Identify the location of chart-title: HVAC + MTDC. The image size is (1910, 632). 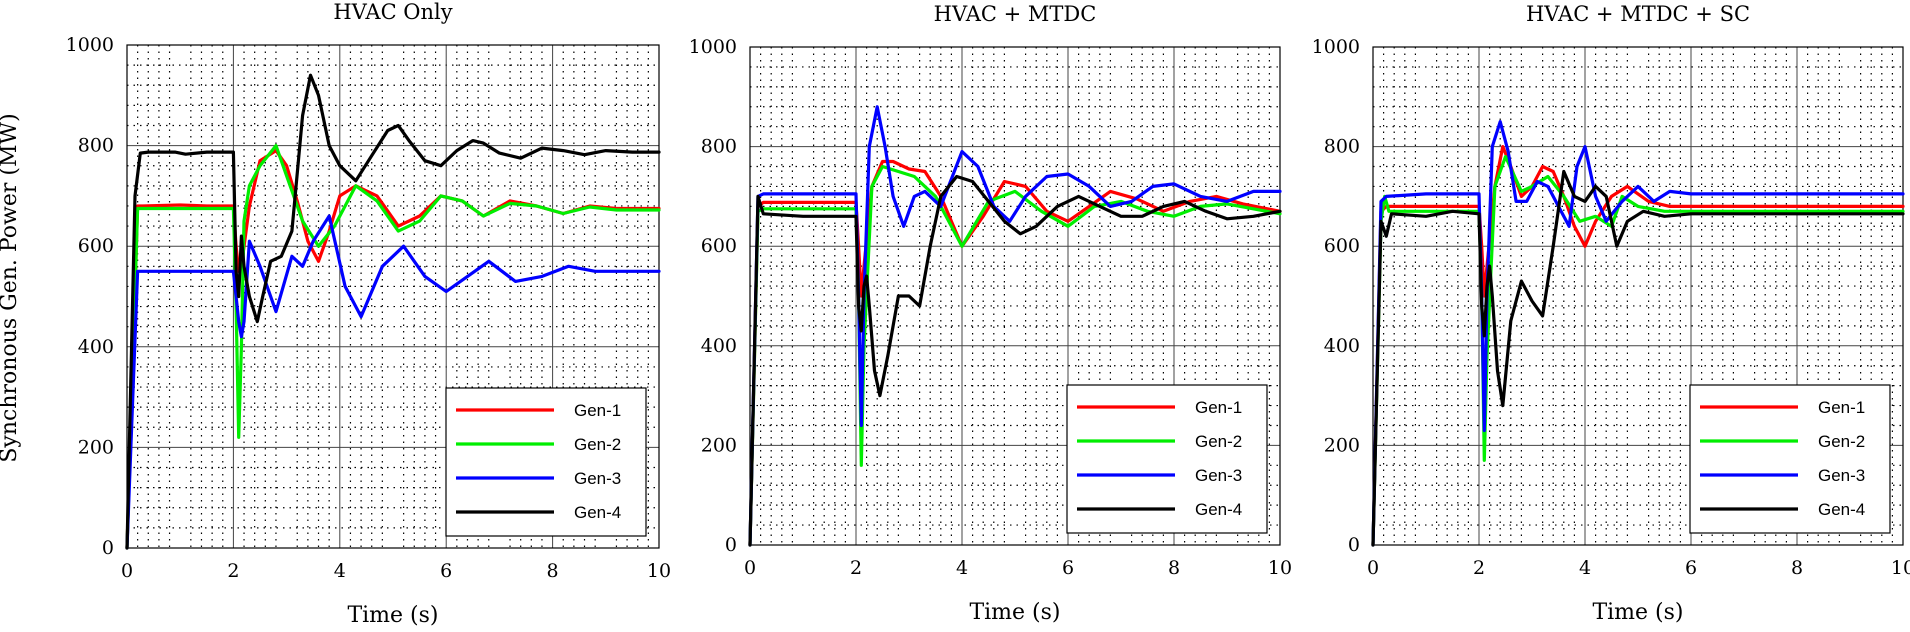
(1015, 14).